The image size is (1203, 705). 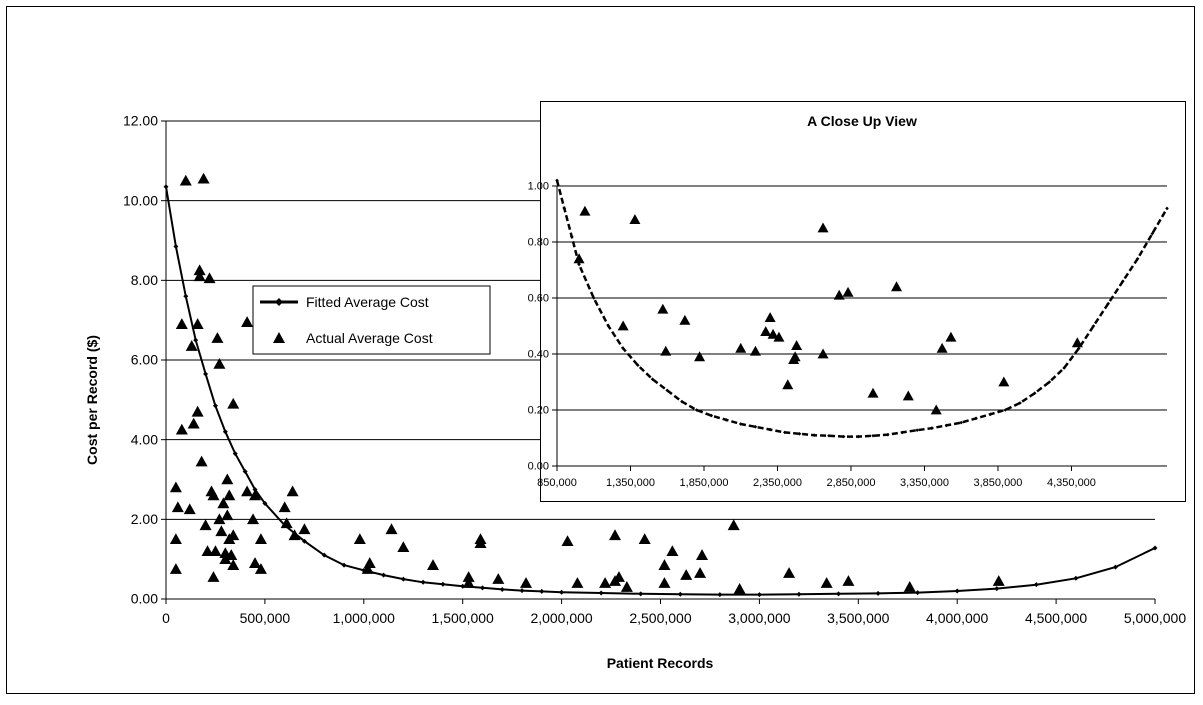 I want to click on legend-fitted-marker, so click(x=279, y=302).